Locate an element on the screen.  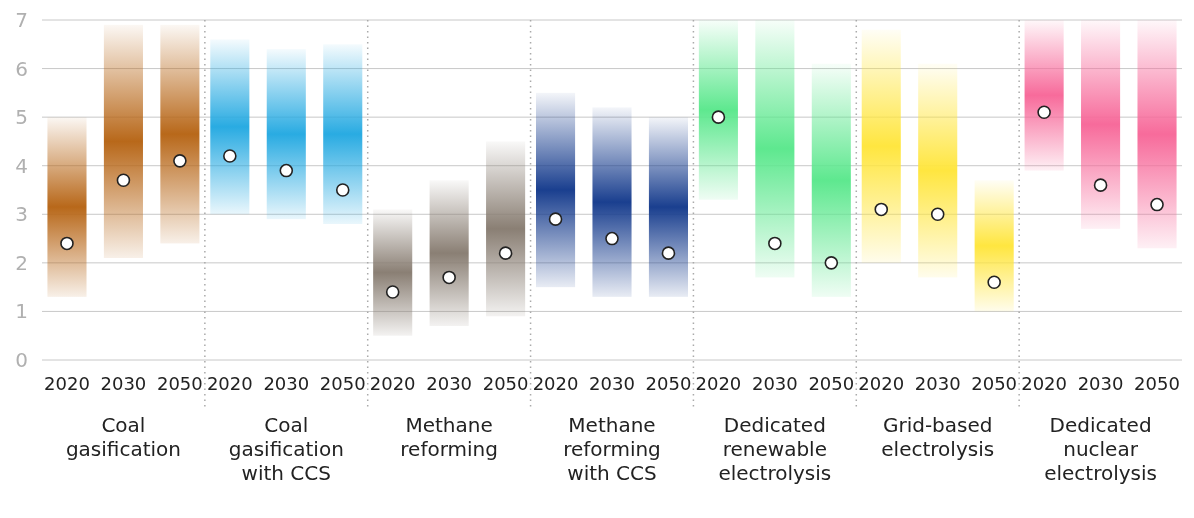
text: Grid-based electrolysis is located at coordinates (938, 437).